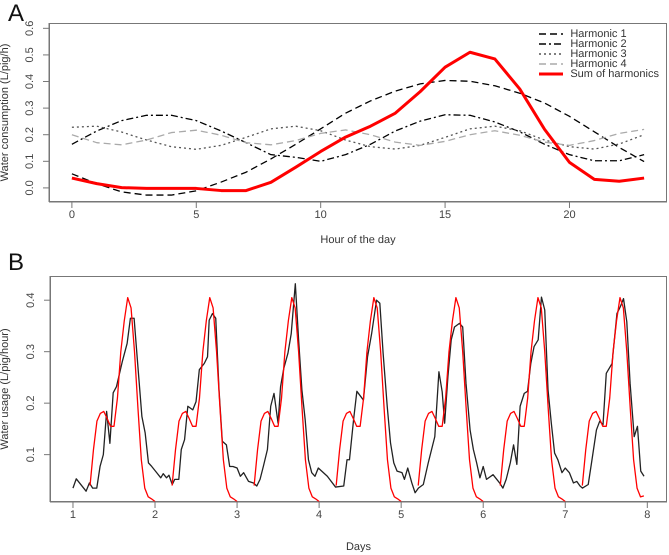  Describe the element at coordinates (237, 514) in the screenshot. I see `x-tick-label: 3` at that location.